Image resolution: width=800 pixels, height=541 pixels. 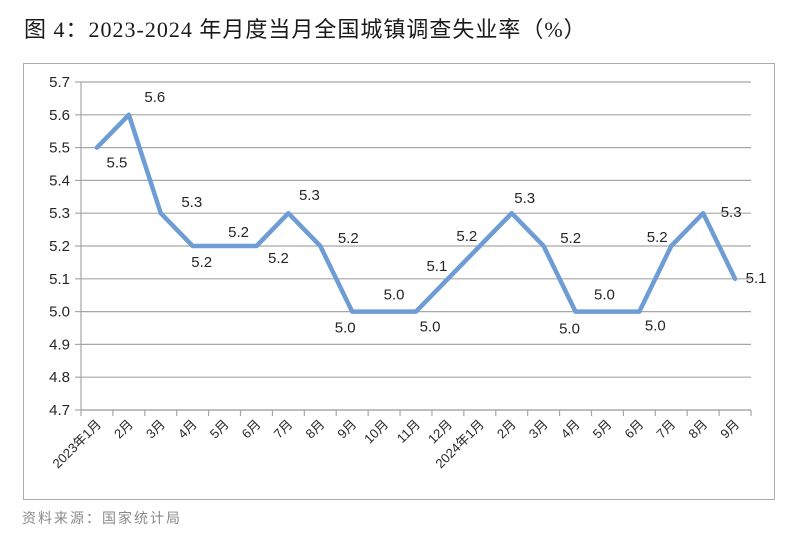 I want to click on y-axis-label: 5.0, so click(x=59, y=312).